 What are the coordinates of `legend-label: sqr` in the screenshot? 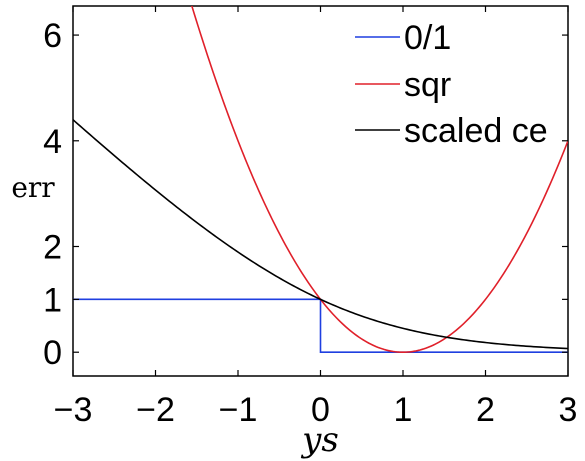 It's located at (427, 85).